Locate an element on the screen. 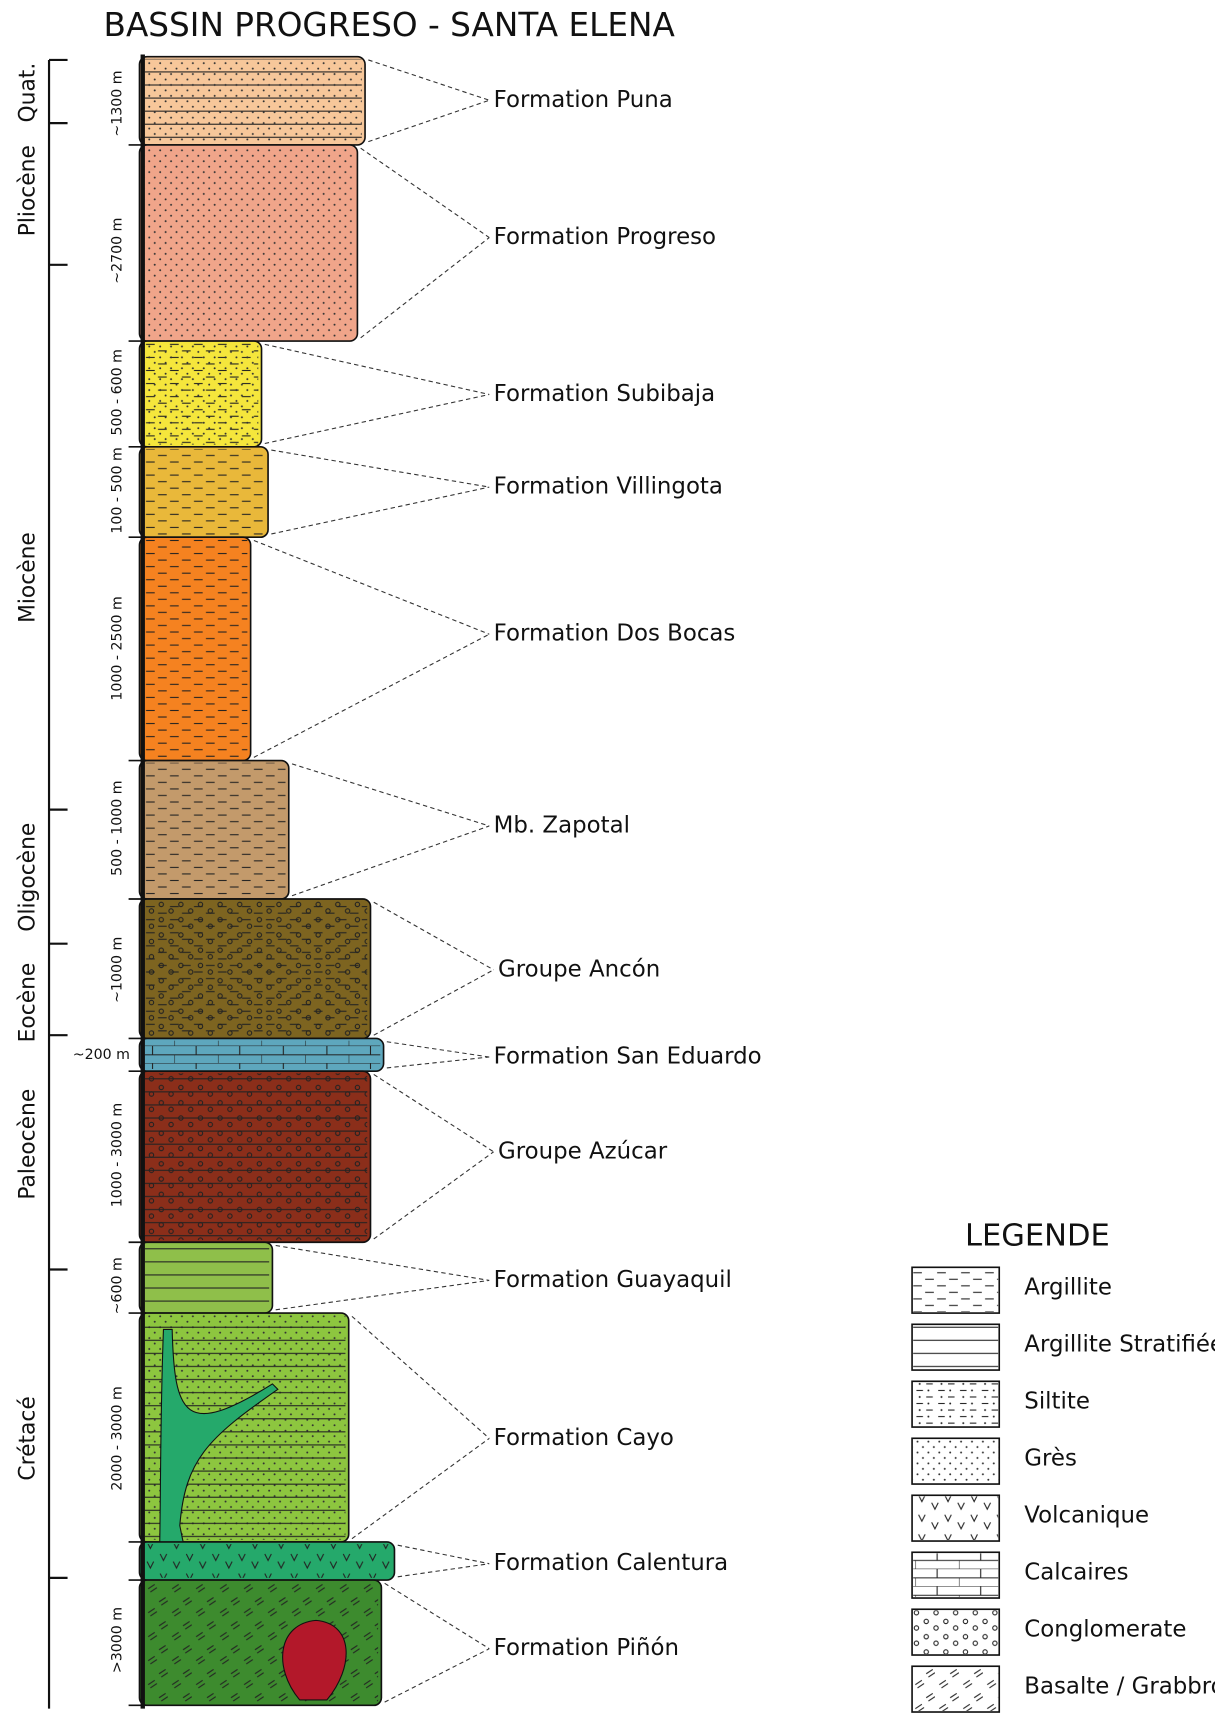 This screenshot has width=1215, height=1713. formation-label: Formation Subibaja is located at coordinates (605, 394).